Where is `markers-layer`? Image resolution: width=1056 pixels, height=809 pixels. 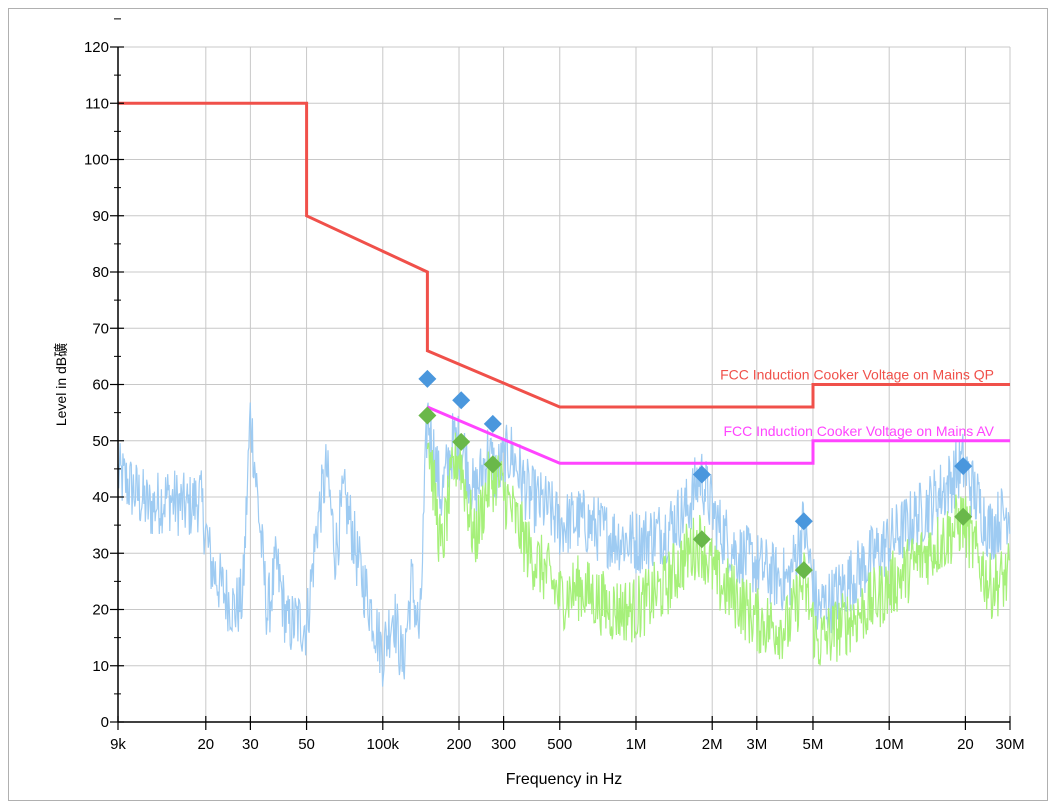
markers-layer is located at coordinates (695, 474).